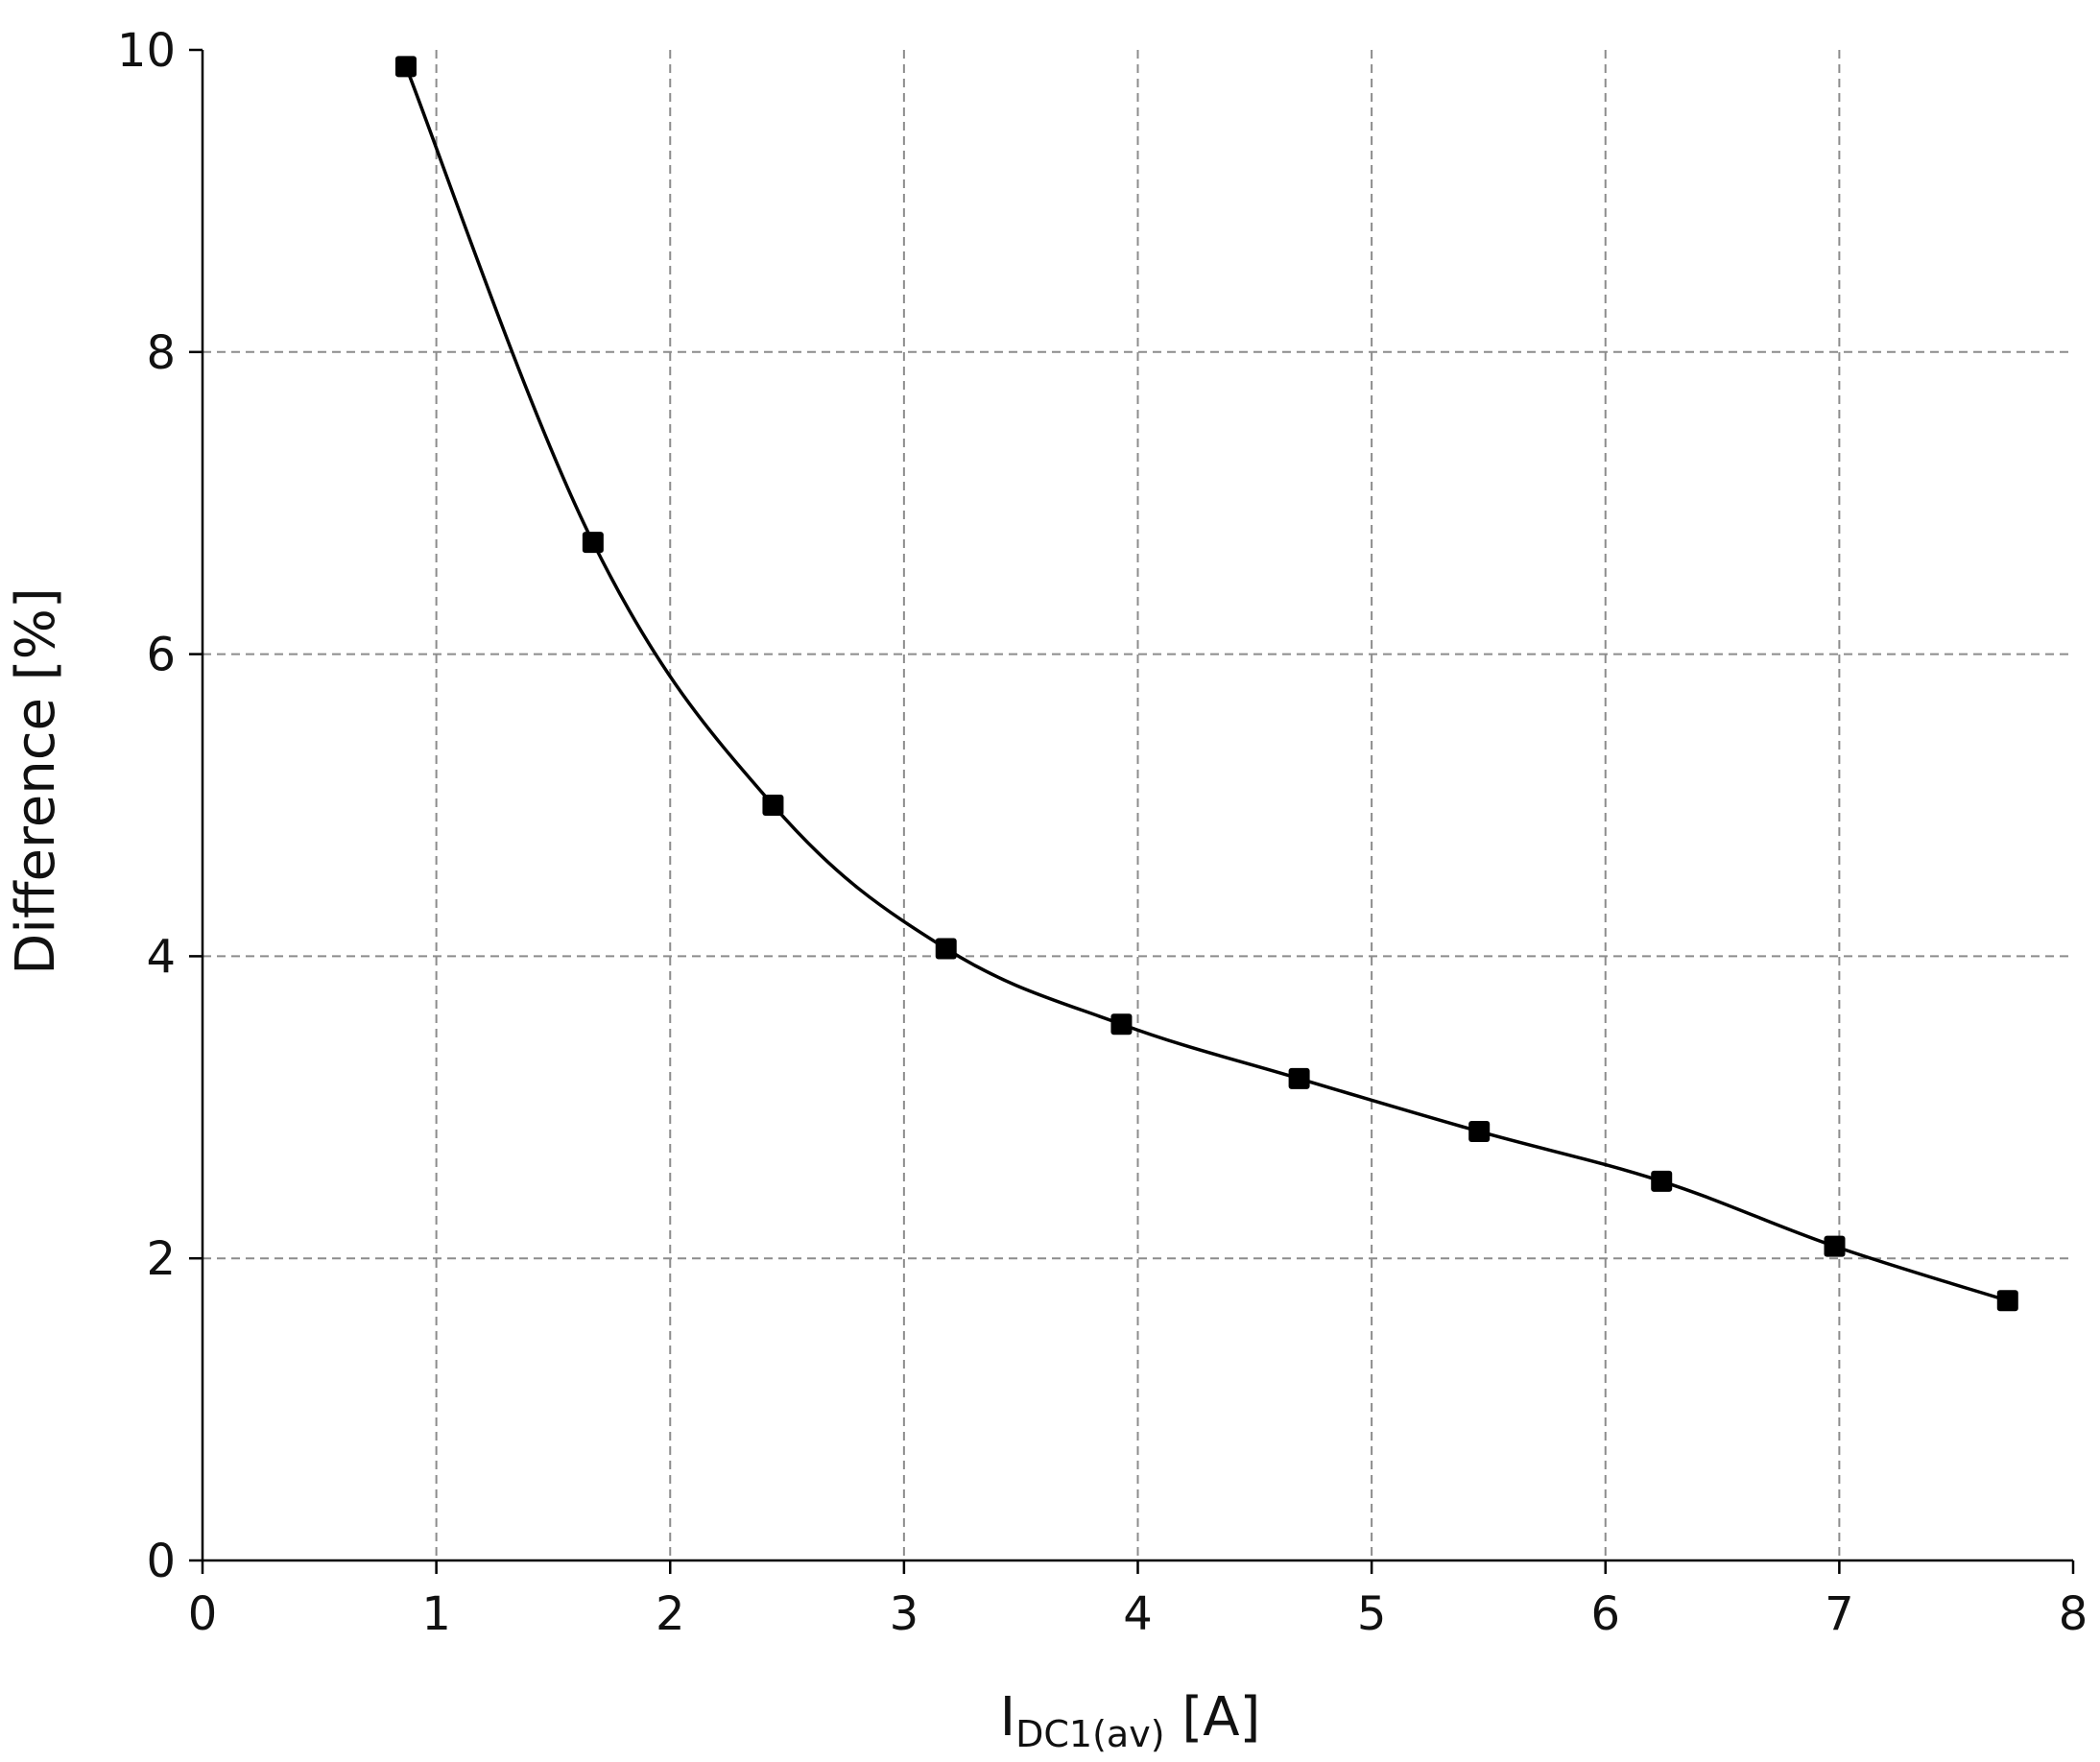 This screenshot has width=2100, height=1762. I want to click on x-tick-label: 5, so click(1372, 1614).